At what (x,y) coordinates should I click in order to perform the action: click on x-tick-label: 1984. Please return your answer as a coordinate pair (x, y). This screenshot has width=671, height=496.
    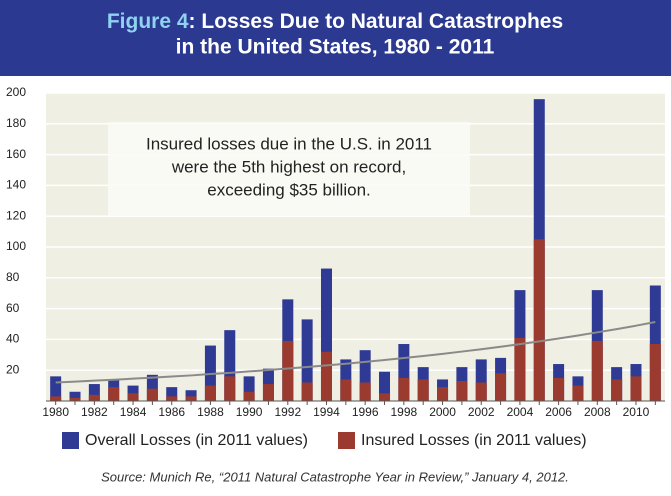
    Looking at the image, I should click on (133, 412).